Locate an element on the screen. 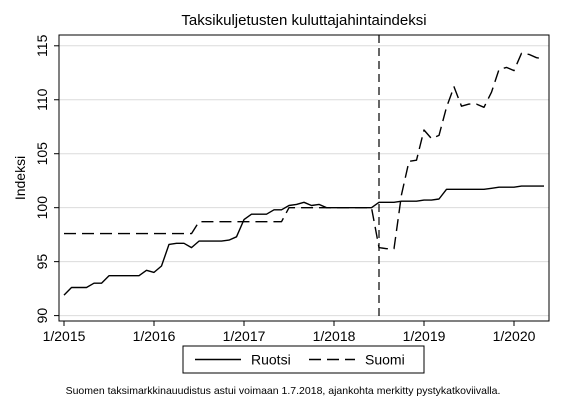 This screenshot has height=412, width=566. y-tick-label-115: 115 is located at coordinates (42, 45).